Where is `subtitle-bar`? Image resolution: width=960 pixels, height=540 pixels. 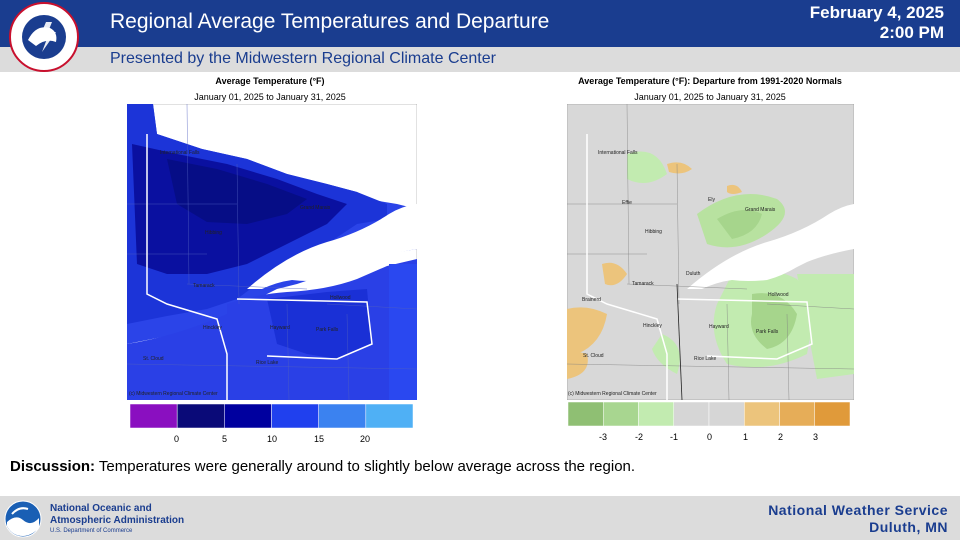
subtitle-bar is located at coordinates (480, 59).